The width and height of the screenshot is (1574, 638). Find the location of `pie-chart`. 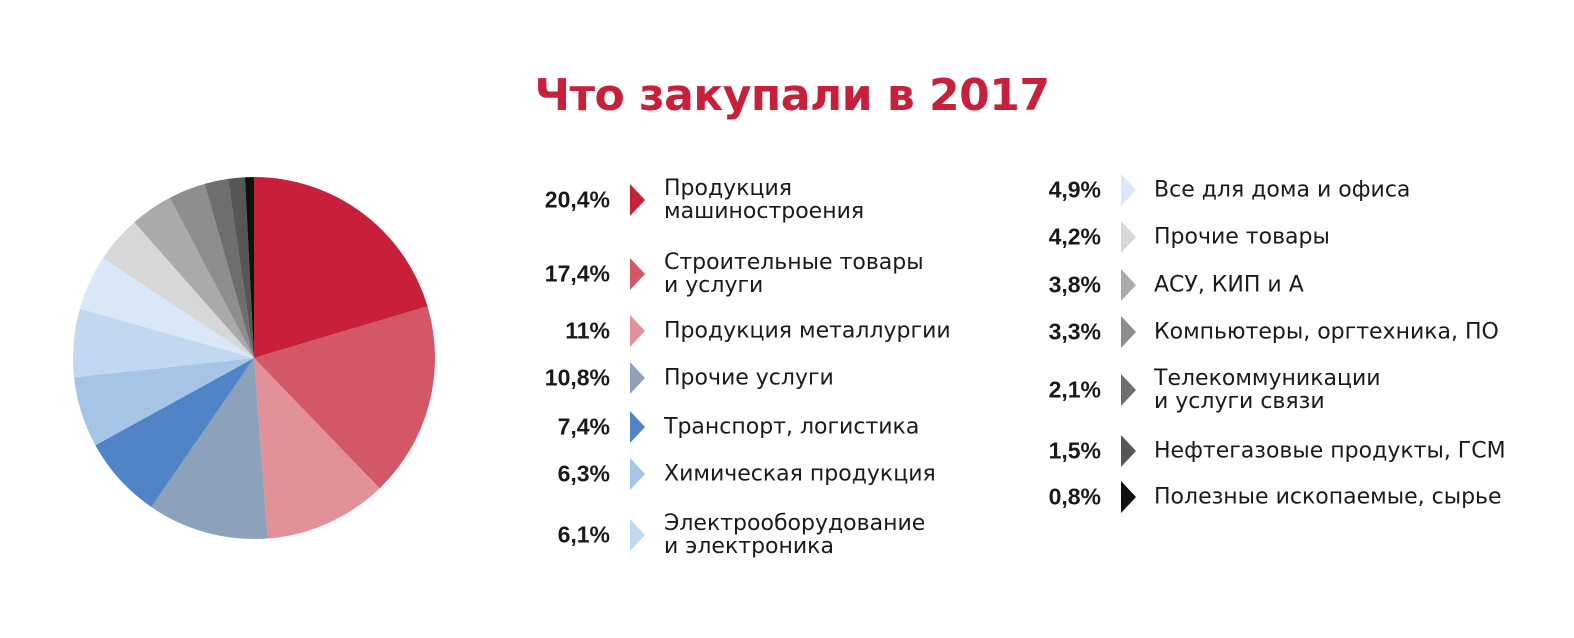

pie-chart is located at coordinates (253, 358).